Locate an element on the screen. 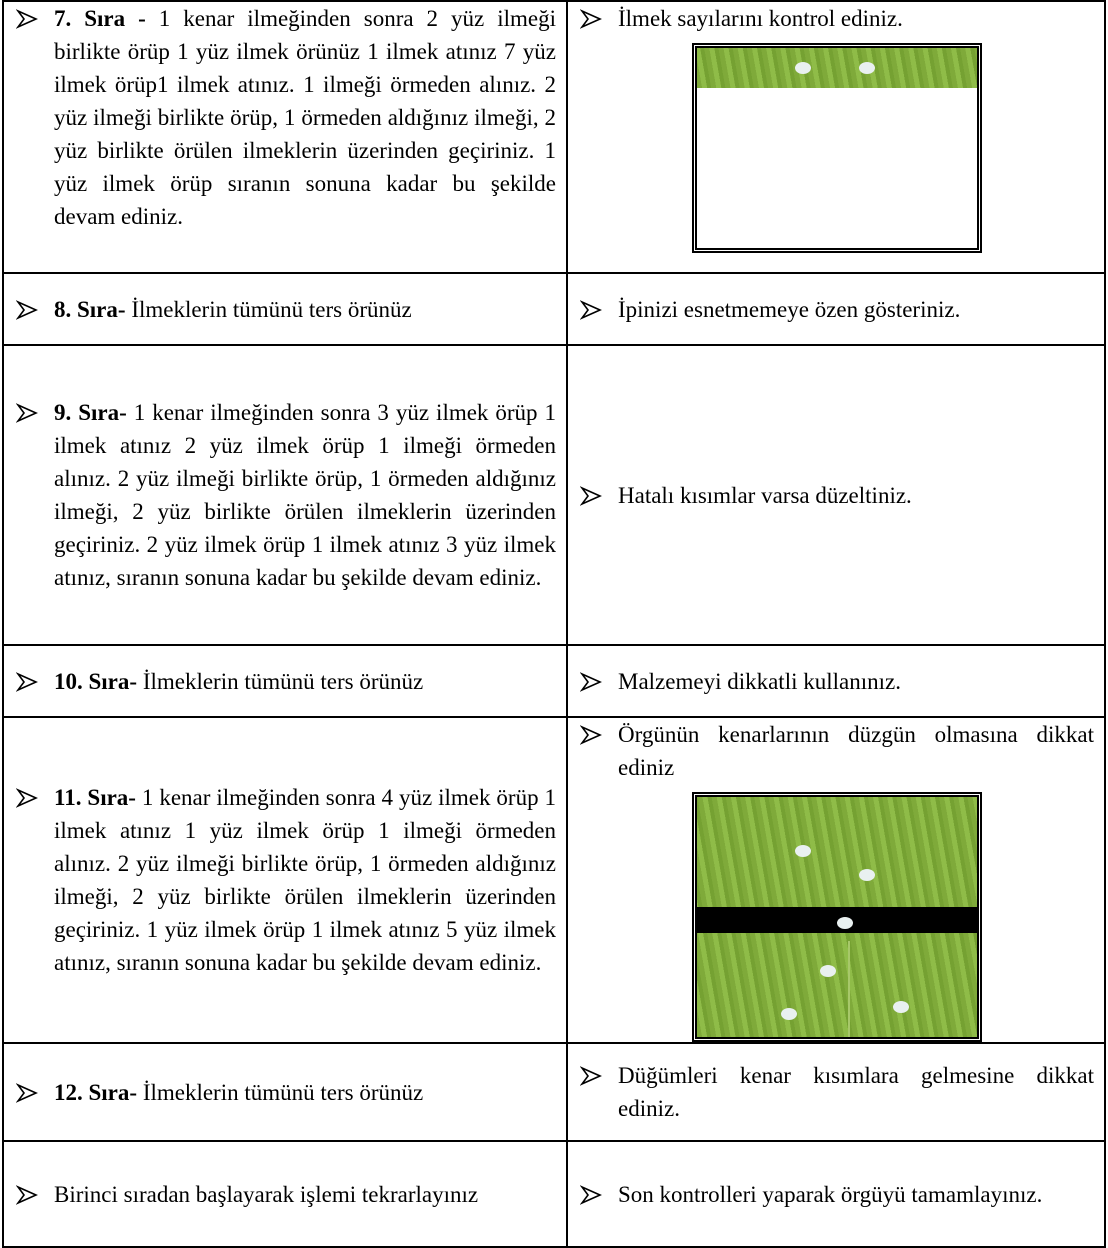 The width and height of the screenshot is (1108, 1248). step-item: 8. Sıra- İlmeklerin tümünü ters örünüz is located at coordinates (286, 309).